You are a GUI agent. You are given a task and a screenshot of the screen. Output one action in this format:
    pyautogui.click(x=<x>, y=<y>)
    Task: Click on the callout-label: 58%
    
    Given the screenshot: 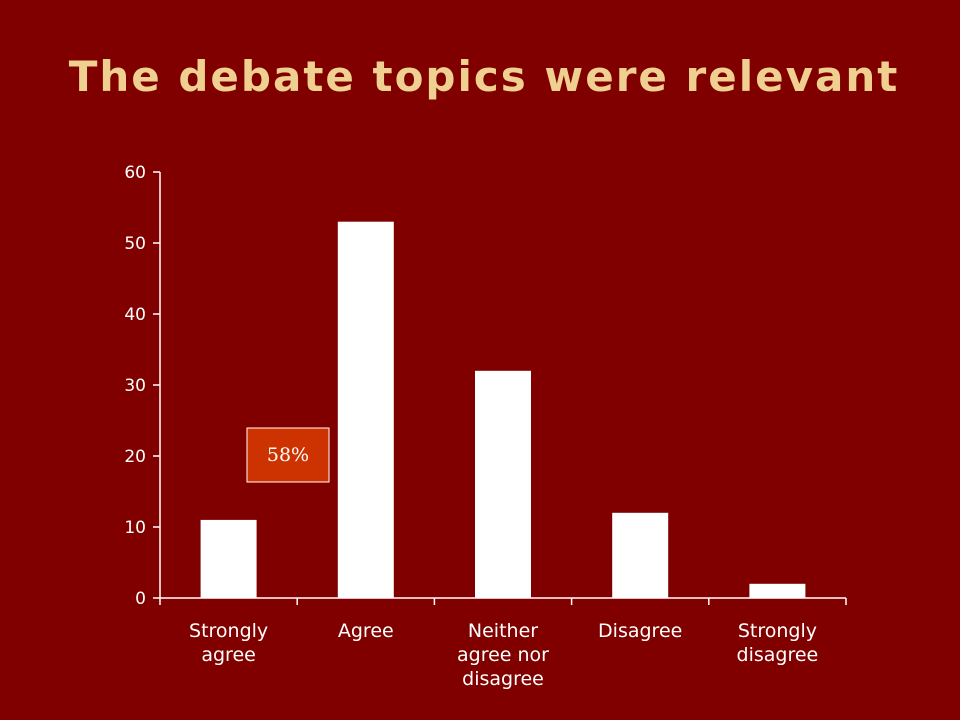 What is the action you would take?
    pyautogui.click(x=288, y=455)
    